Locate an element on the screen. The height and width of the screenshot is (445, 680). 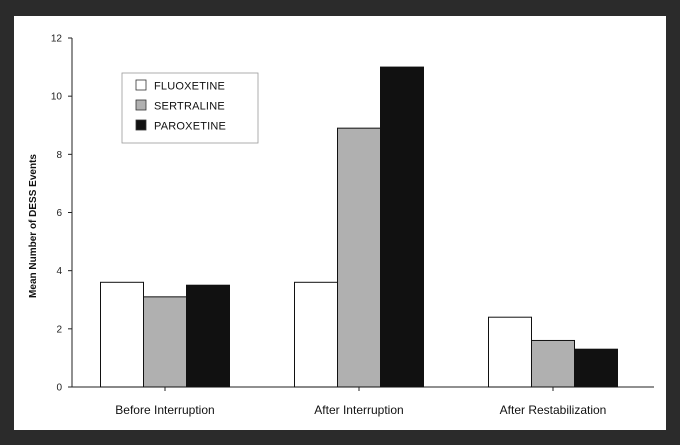
legend-swatch-sertraline is located at coordinates (141, 105).